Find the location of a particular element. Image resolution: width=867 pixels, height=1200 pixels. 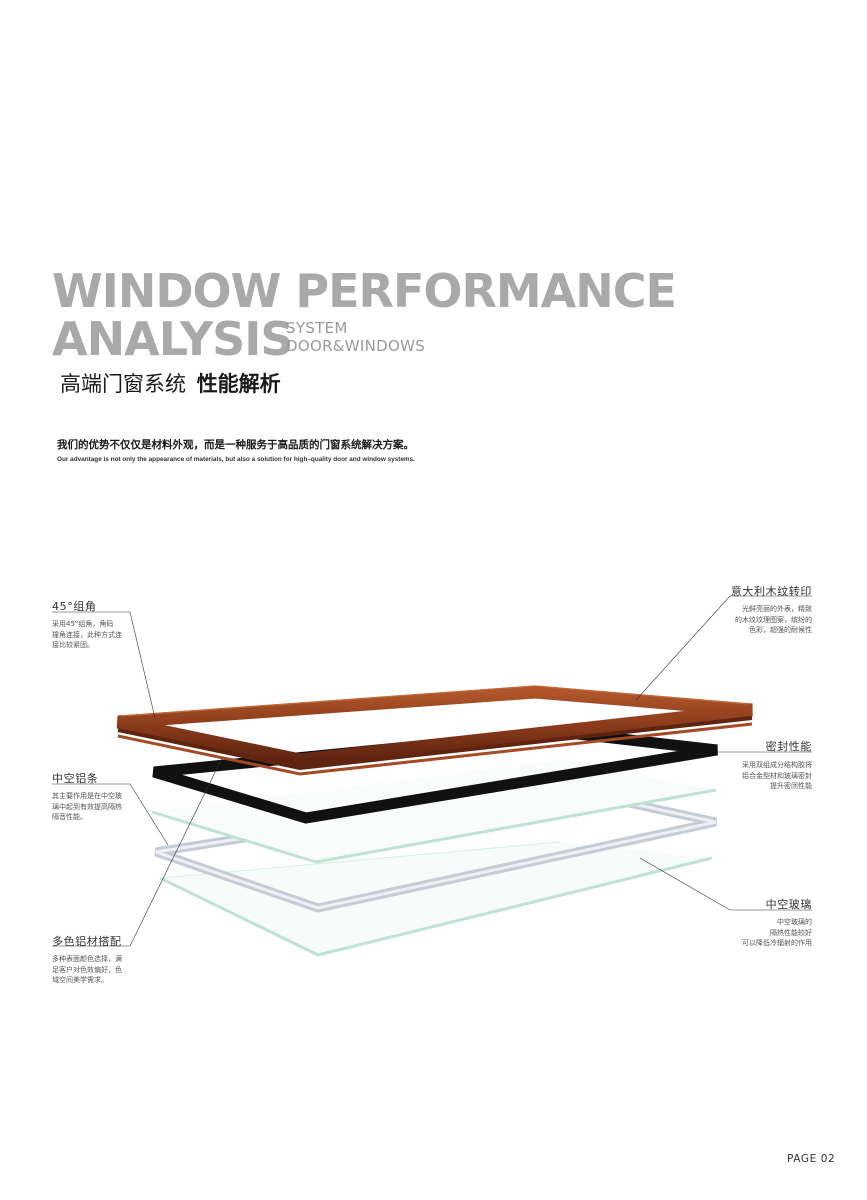

title-line-1: WINDOW PERFORMANCE is located at coordinates (364, 291).